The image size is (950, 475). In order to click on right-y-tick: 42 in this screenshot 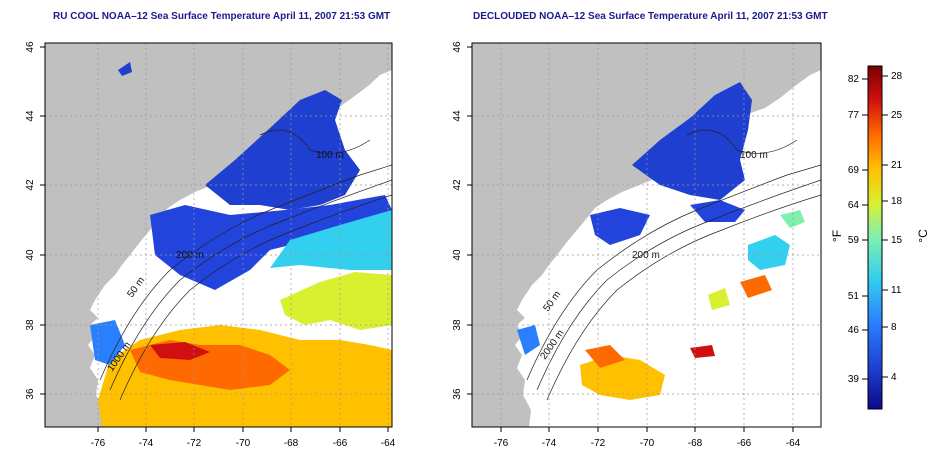, I will do `click(457, 185)`.